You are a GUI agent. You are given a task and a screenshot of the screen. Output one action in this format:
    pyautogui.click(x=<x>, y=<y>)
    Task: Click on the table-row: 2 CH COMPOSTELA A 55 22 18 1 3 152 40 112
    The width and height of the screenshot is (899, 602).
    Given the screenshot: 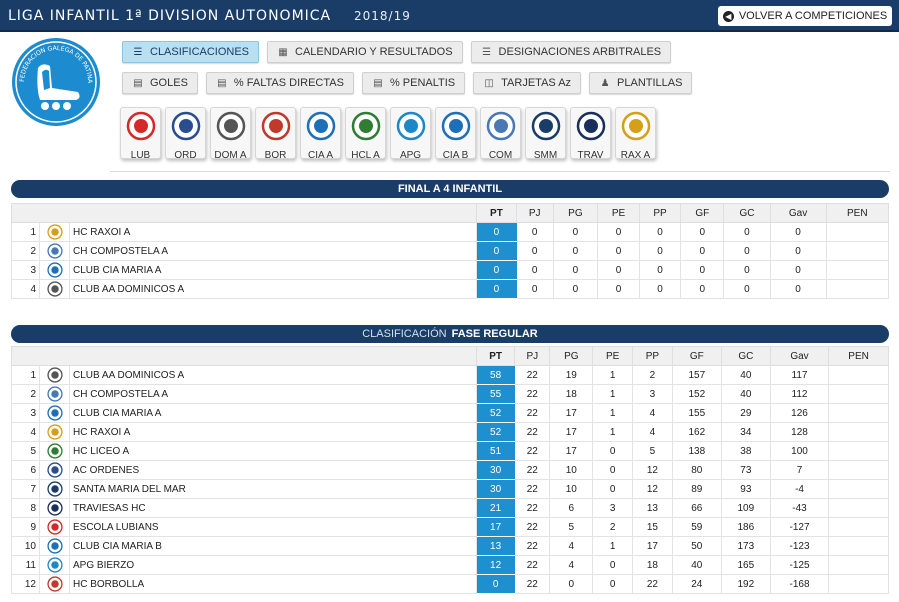 What is the action you would take?
    pyautogui.click(x=450, y=394)
    